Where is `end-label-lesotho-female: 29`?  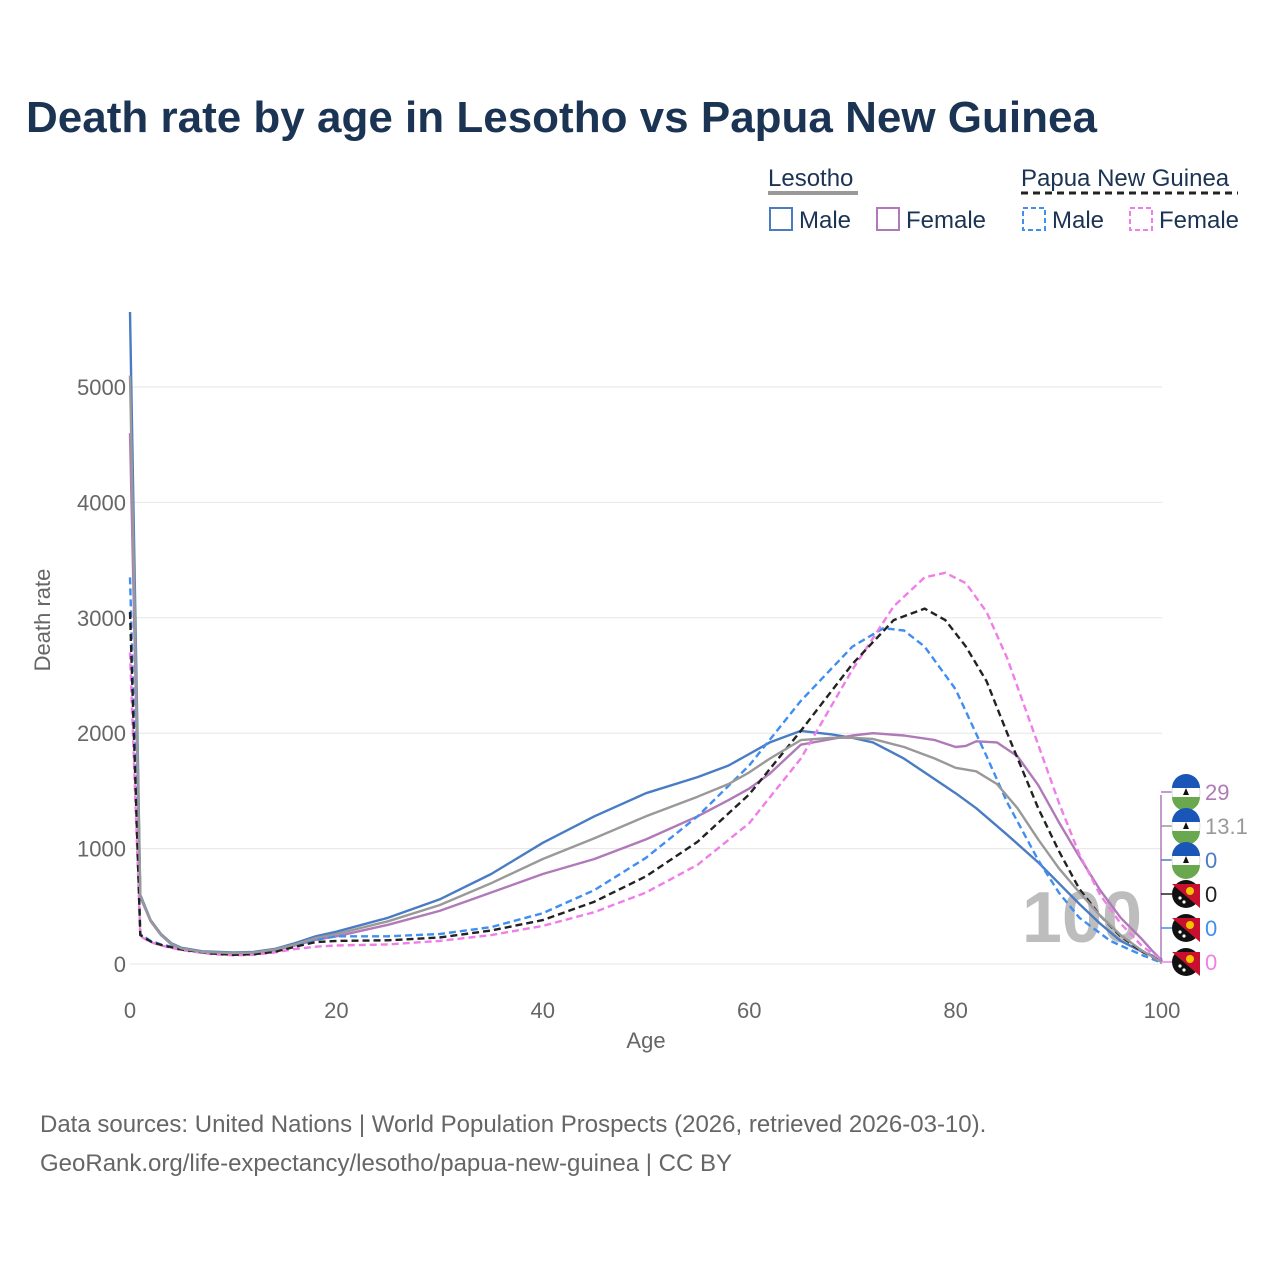 end-label-lesotho-female: 29 is located at coordinates (1195, 792).